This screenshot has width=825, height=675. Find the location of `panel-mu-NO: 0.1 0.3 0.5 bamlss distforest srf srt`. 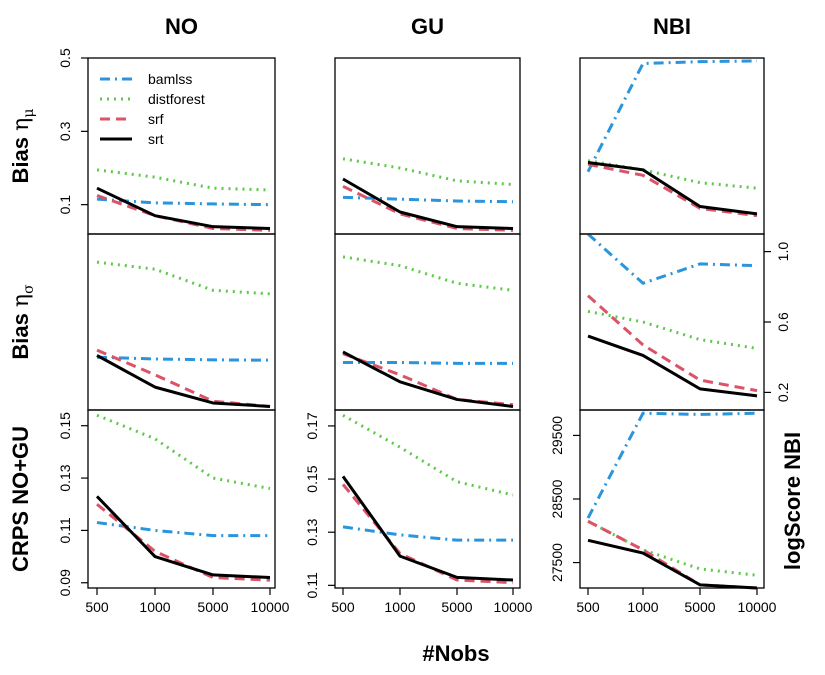

panel-mu-NO: 0.1 0.3 0.5 bamlss distforest srf srt is located at coordinates (166, 141).